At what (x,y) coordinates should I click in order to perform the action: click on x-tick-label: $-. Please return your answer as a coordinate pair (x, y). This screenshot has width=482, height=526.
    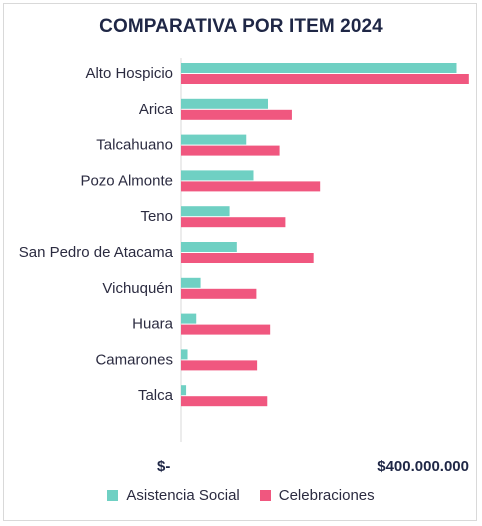
    Looking at the image, I should click on (163, 466).